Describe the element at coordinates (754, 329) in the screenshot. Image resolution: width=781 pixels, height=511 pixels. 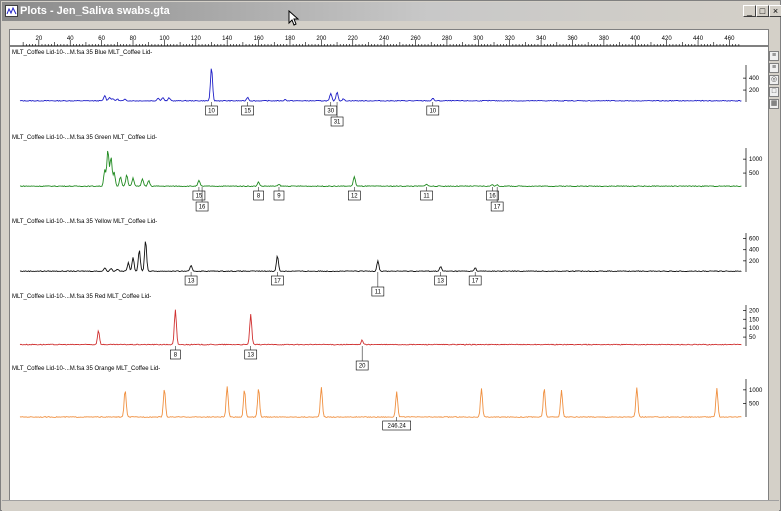
I see `y-tick-label: 100` at that location.